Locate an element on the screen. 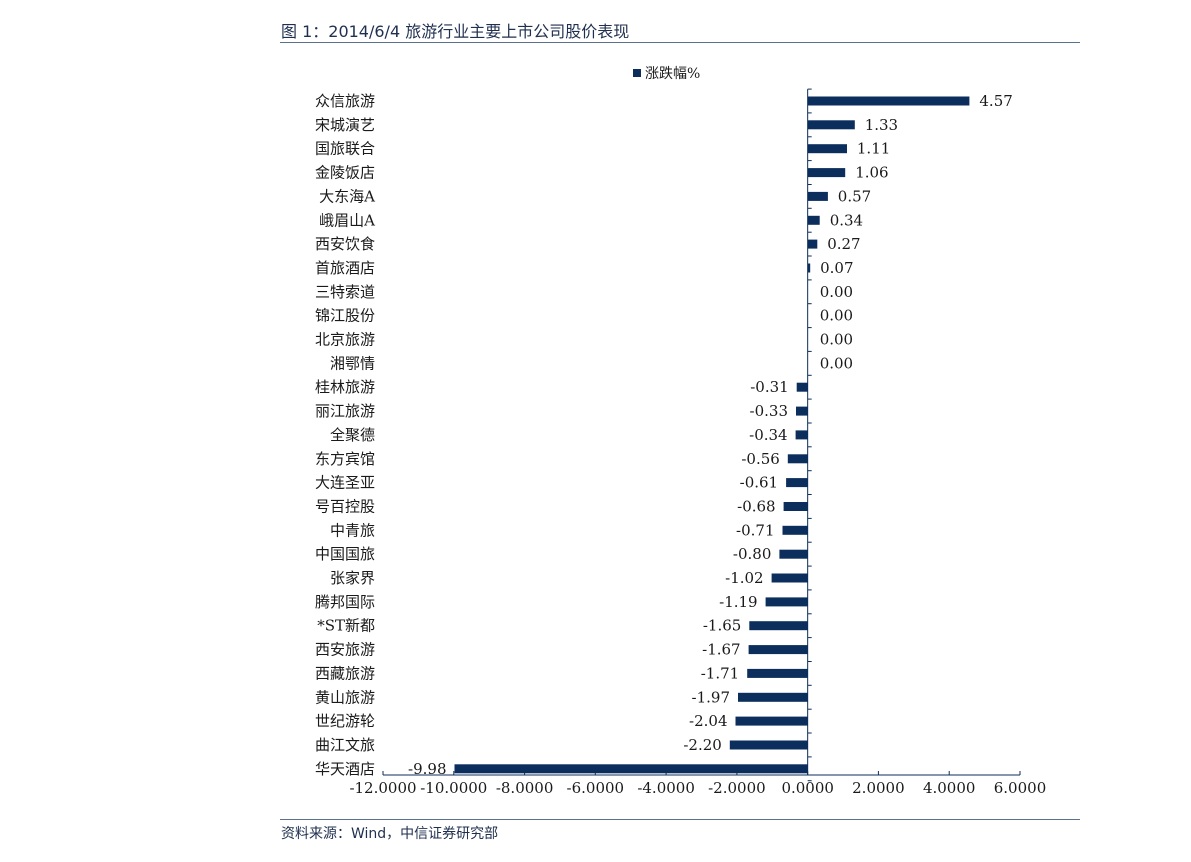 The height and width of the screenshot is (862, 1191). value-label: -1.97 is located at coordinates (711, 697).